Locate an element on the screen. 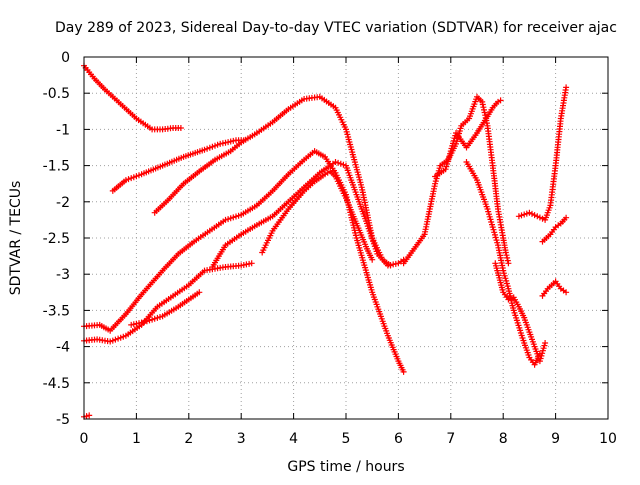 The image size is (640, 485). y-tick-label: 0 is located at coordinates (65, 58).